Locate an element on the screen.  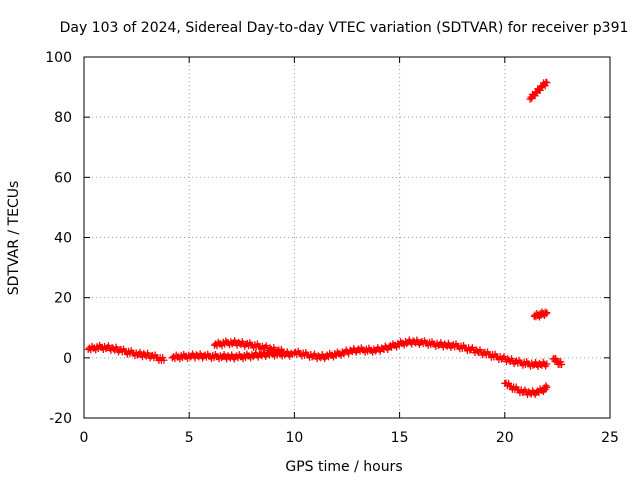
x-axis-label: GPS time / hours is located at coordinates (343, 467).